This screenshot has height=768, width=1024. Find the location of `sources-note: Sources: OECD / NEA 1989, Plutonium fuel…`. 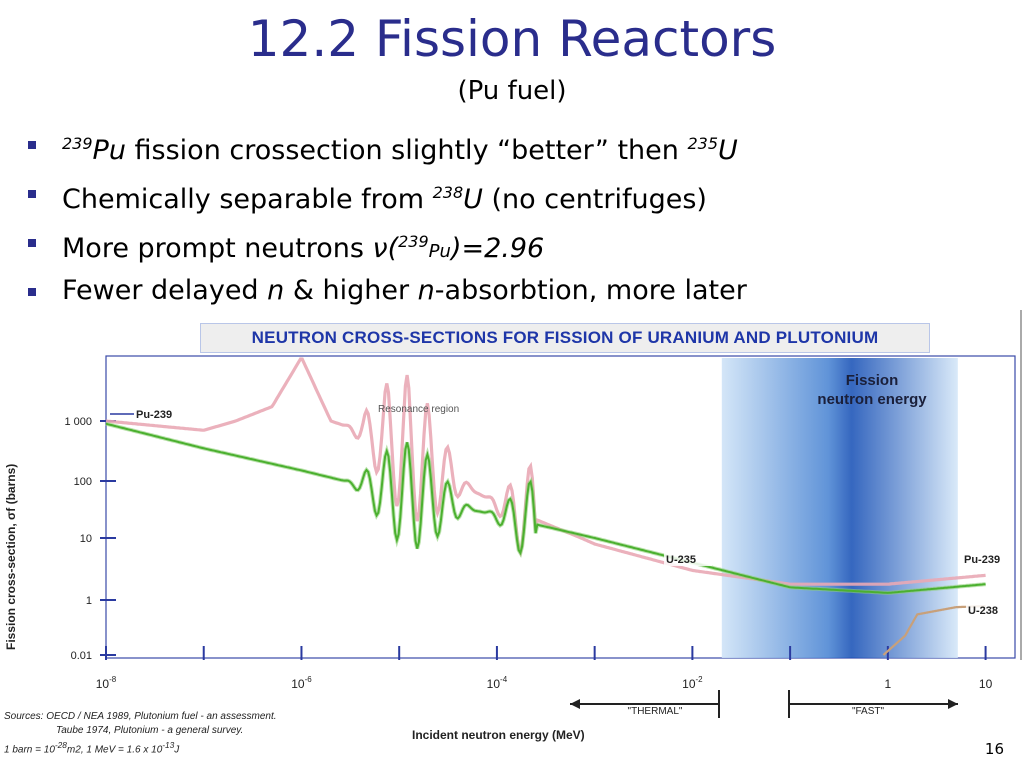

sources-note: Sources: OECD / NEA 1989, Plutonium fuel… is located at coordinates (140, 733).